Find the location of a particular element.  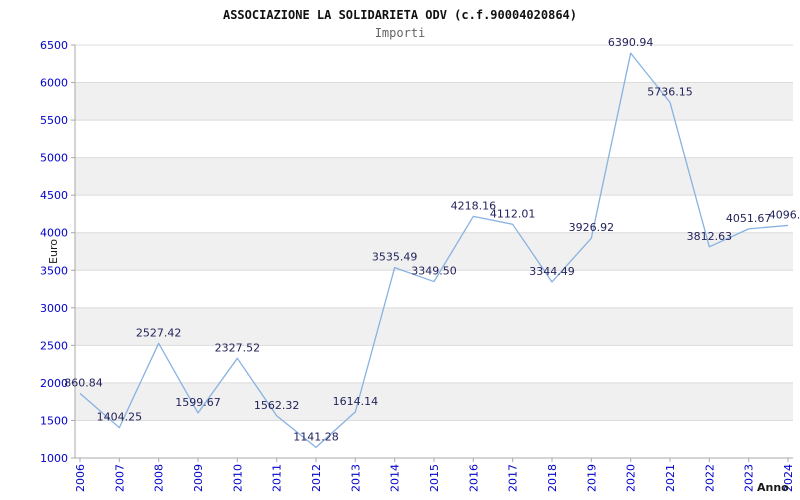

data-point-label: 1562.32 is located at coordinates (277, 405).